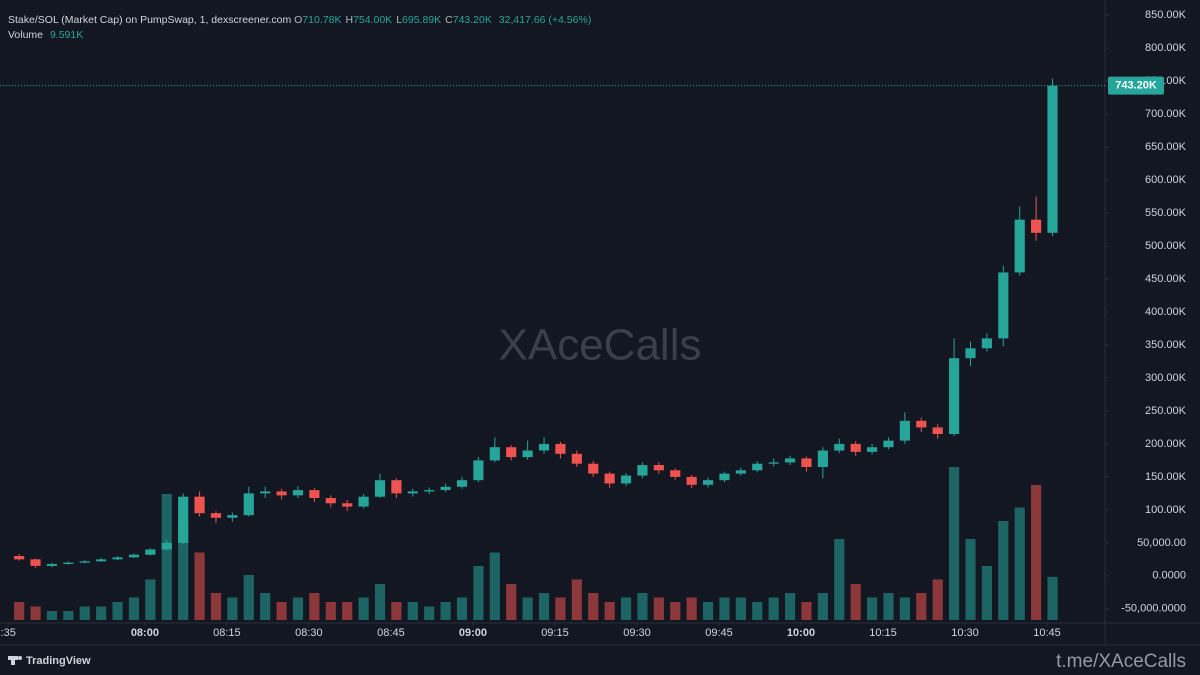 This screenshot has height=675, width=1200. I want to click on y-tick-label: 400.00K, so click(1166, 312).